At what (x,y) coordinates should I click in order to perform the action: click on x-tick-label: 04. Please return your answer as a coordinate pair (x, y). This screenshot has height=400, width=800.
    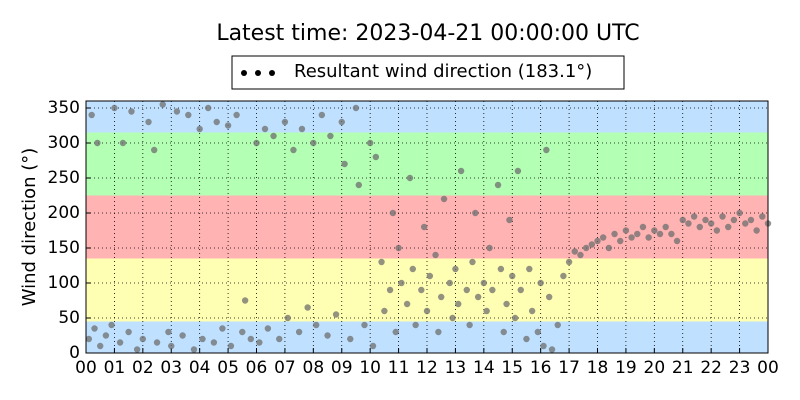
    Looking at the image, I should click on (200, 368).